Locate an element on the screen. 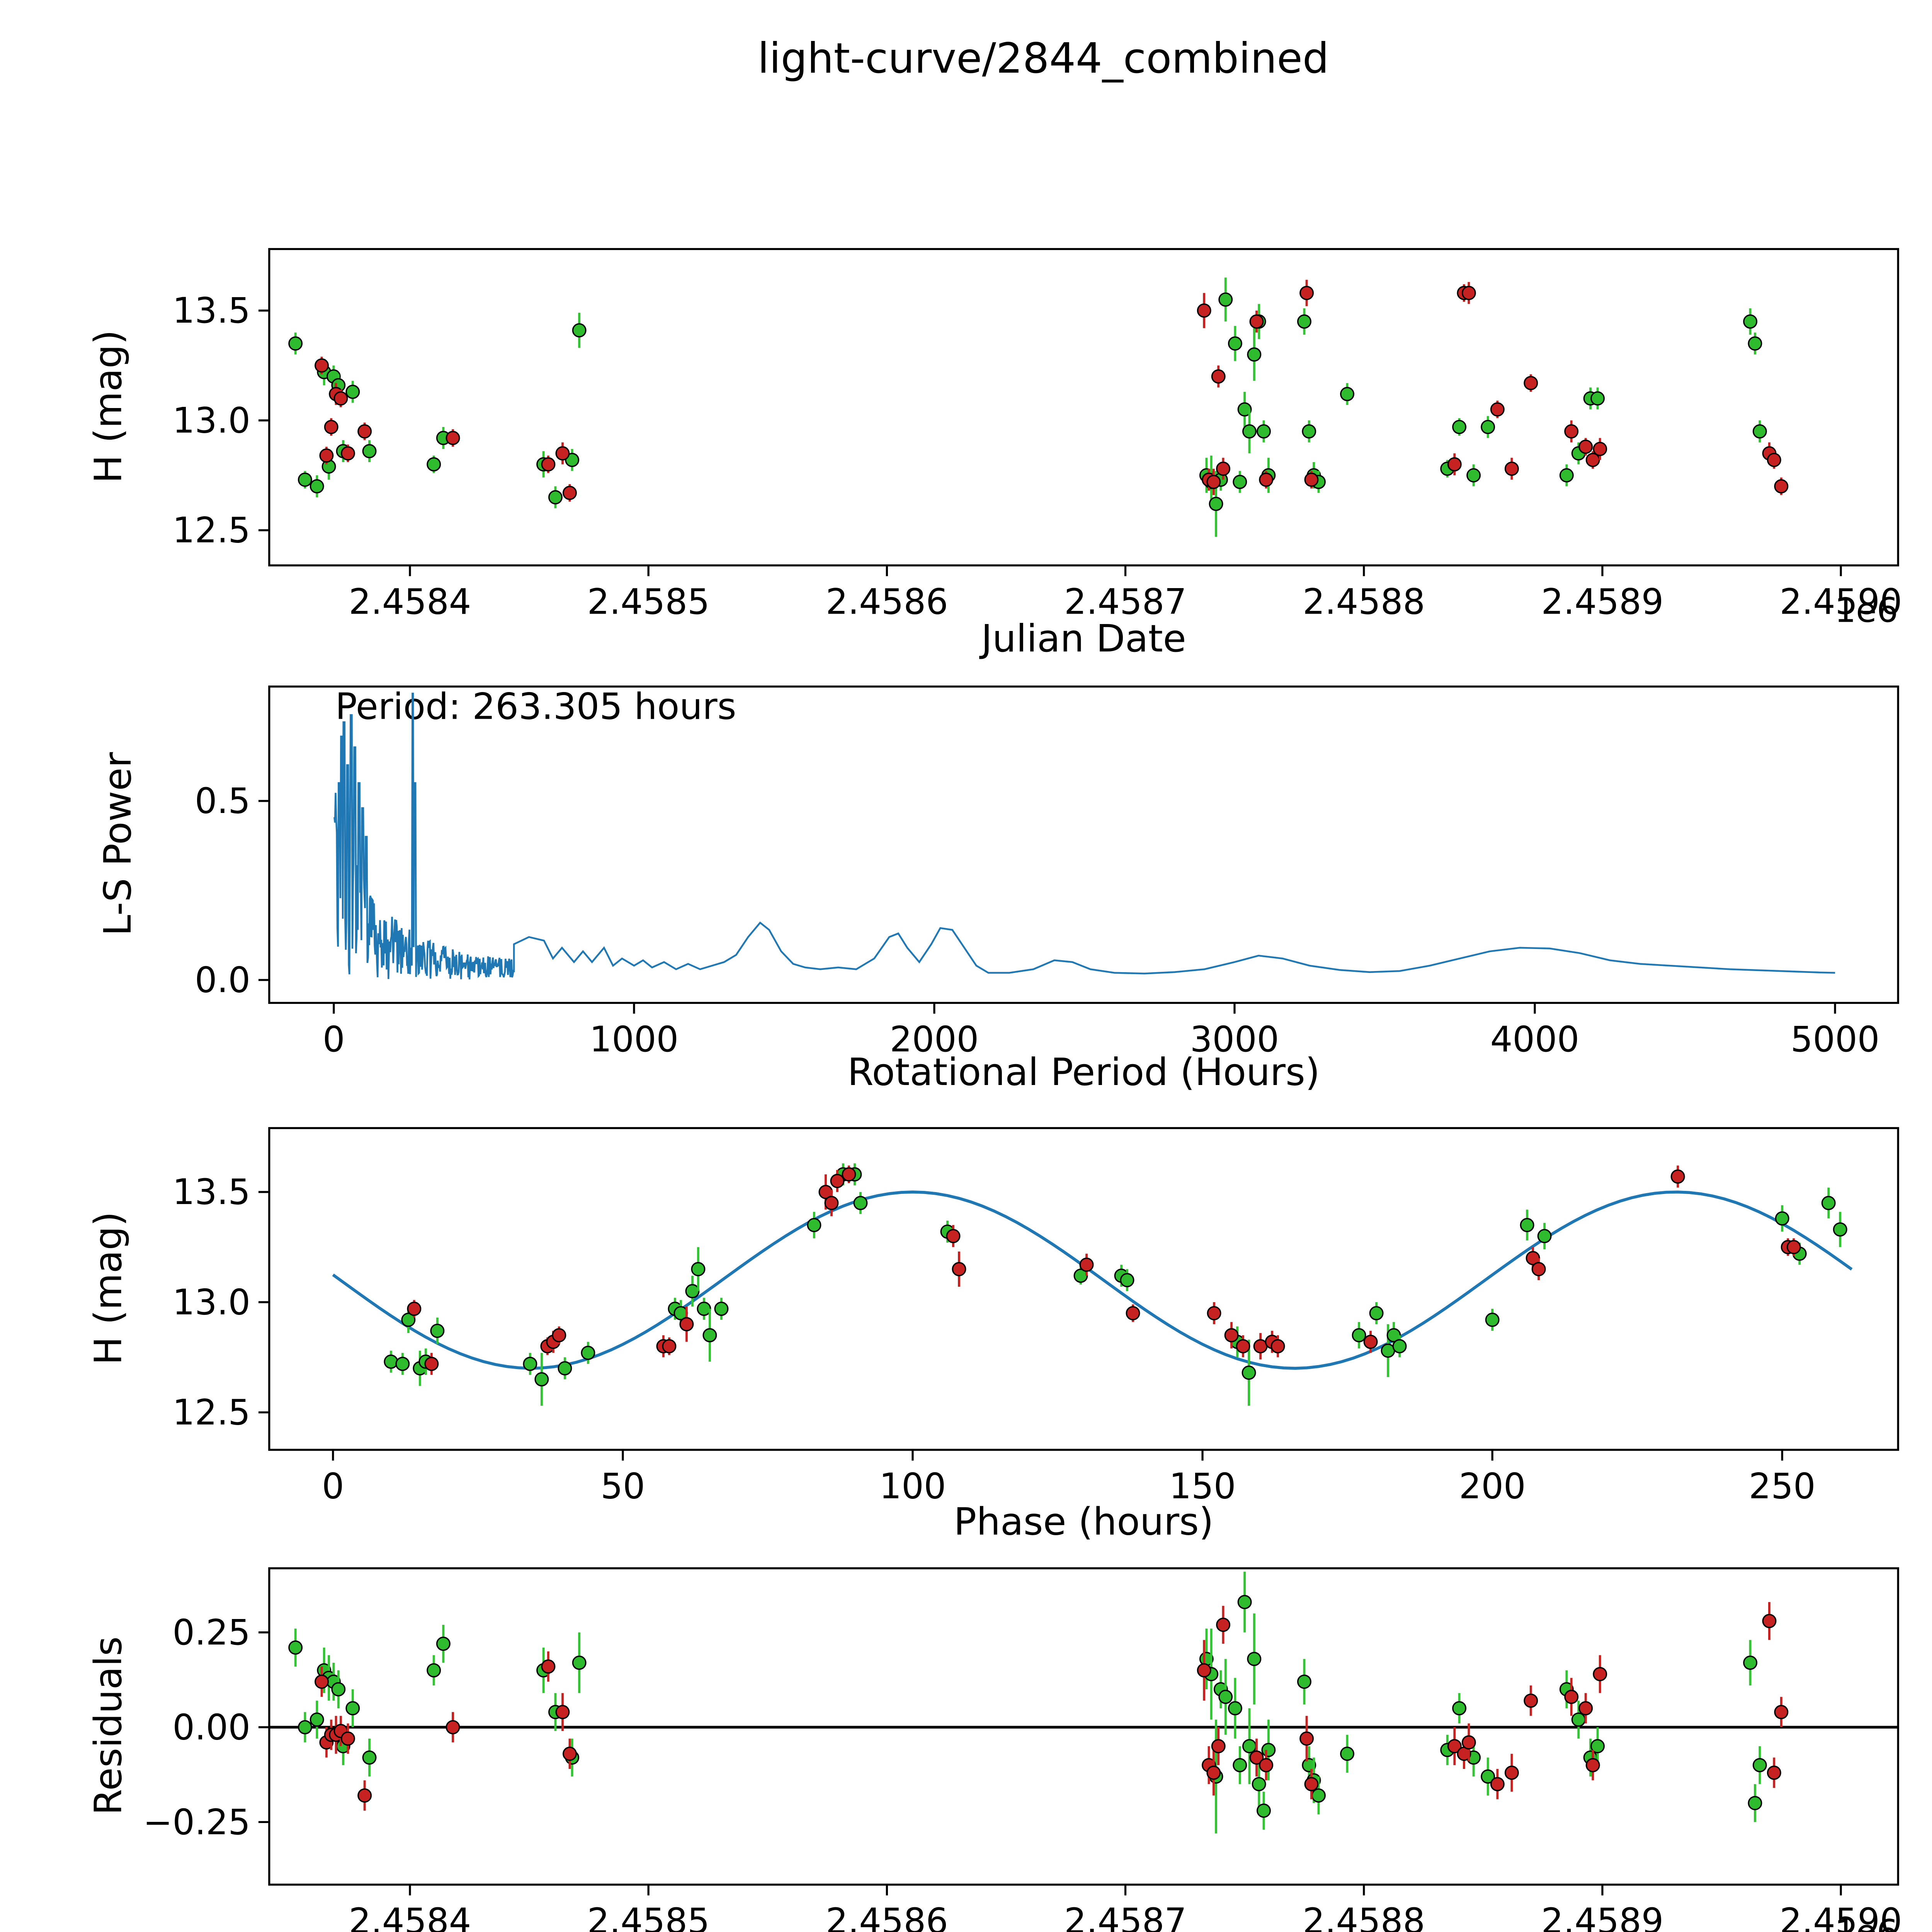  figure-title: light-curve/2844_combined is located at coordinates (1043, 58).